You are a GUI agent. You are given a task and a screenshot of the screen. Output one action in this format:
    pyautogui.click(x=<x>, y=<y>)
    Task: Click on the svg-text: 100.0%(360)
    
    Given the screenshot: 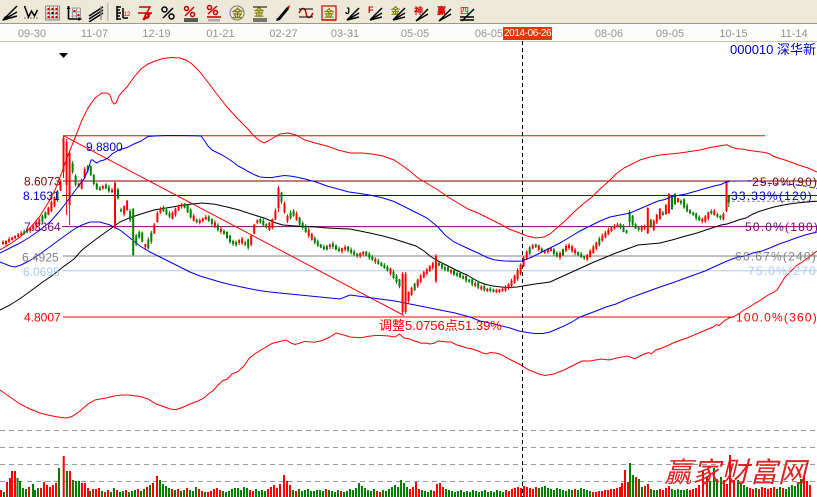 What is the action you would take?
    pyautogui.click(x=776, y=318)
    